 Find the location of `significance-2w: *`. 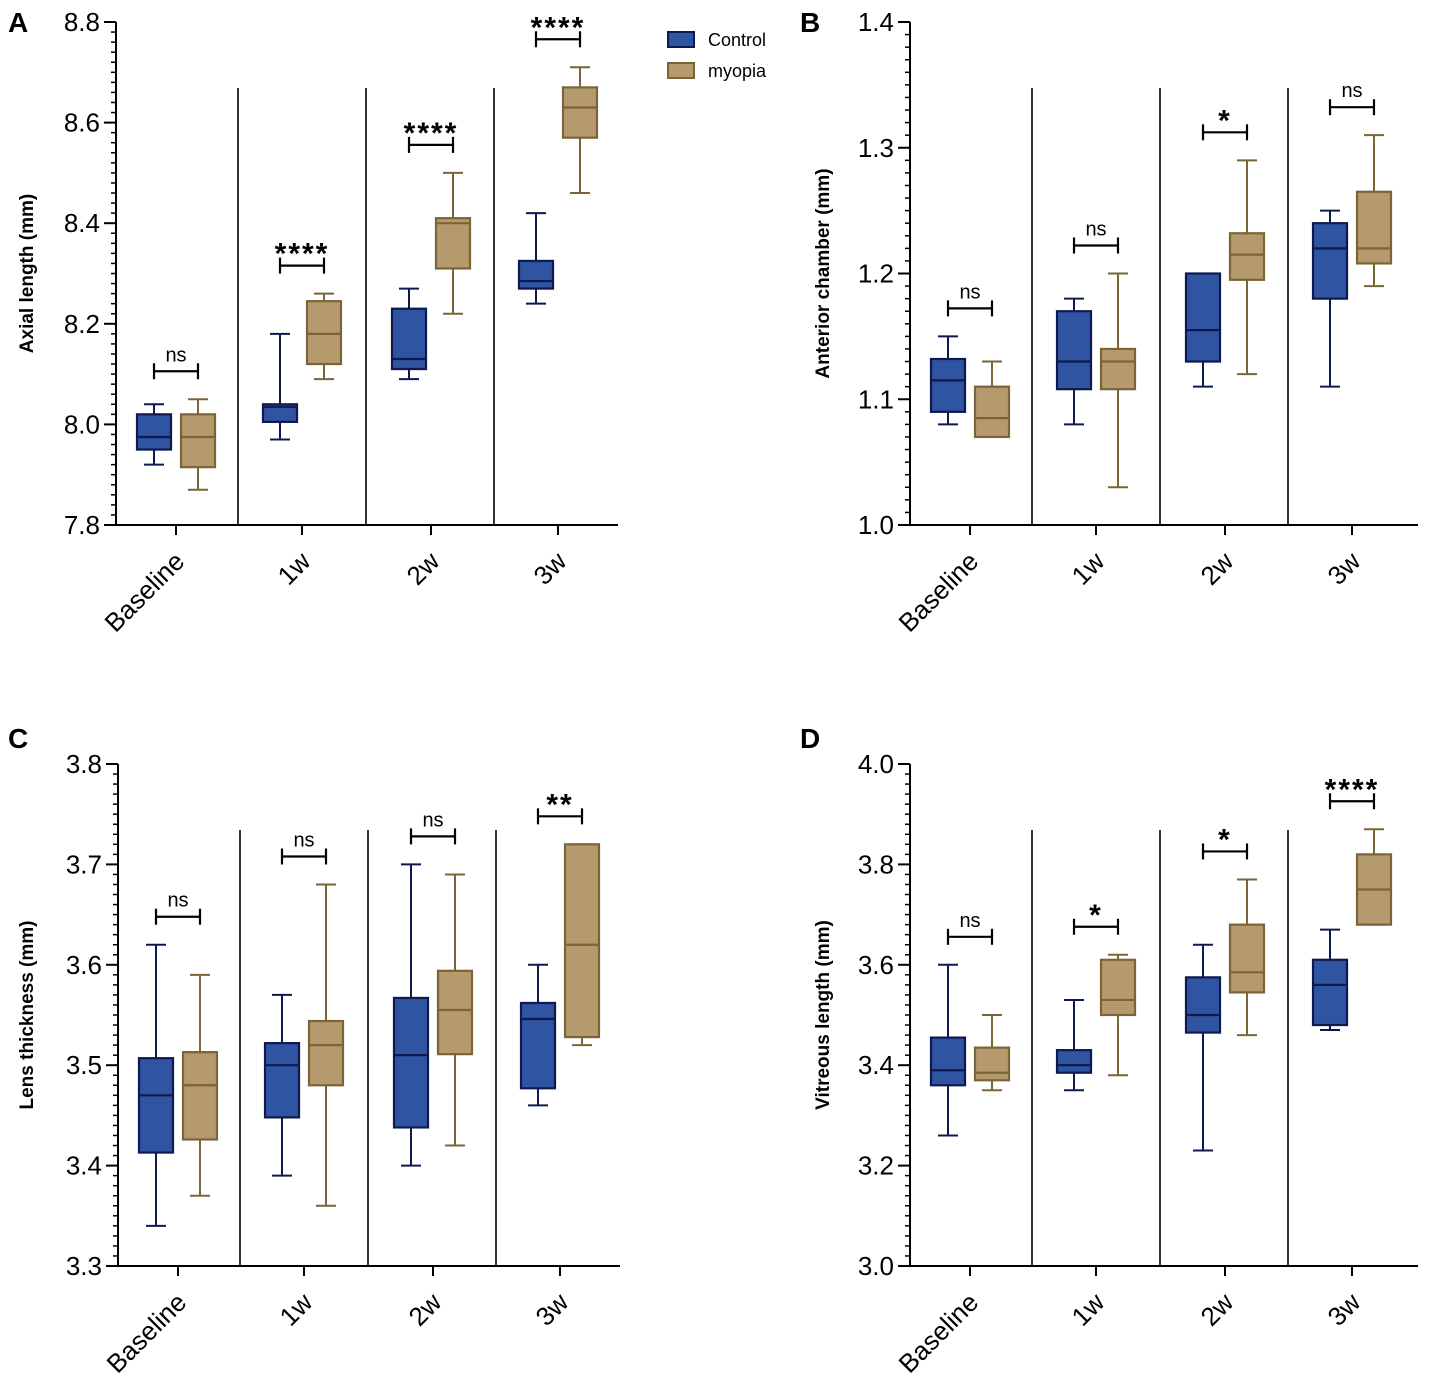

significance-2w: * is located at coordinates (1225, 841).